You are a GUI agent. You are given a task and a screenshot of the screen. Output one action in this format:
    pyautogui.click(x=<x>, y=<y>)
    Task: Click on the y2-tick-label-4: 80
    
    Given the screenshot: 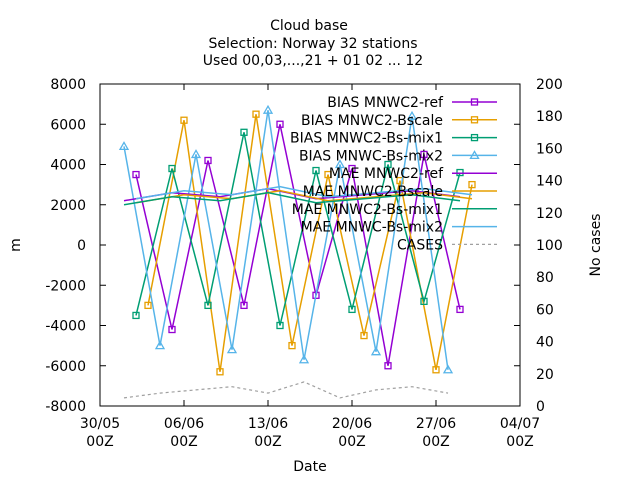 What is the action you would take?
    pyautogui.click(x=545, y=278)
    